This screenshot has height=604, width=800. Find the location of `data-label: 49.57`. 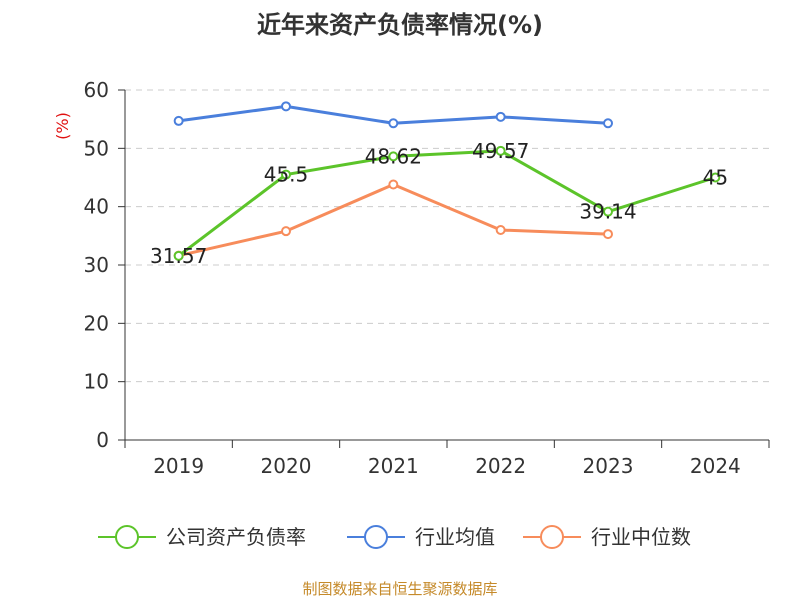

data-label: 49.57 is located at coordinates (500, 151).